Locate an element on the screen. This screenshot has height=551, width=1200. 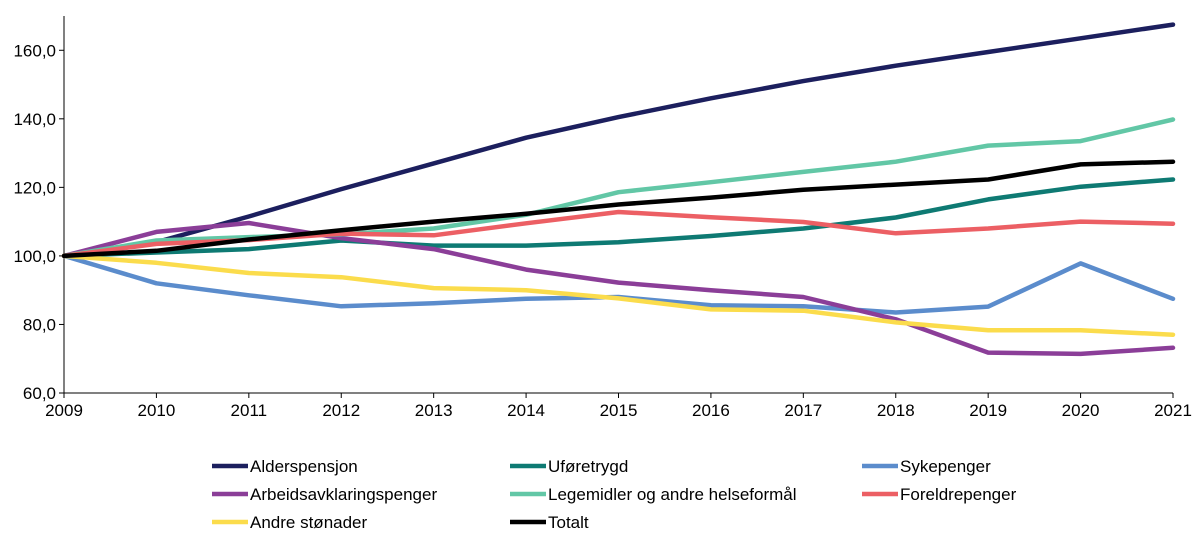
x-tick-label: 2019 is located at coordinates (988, 410).